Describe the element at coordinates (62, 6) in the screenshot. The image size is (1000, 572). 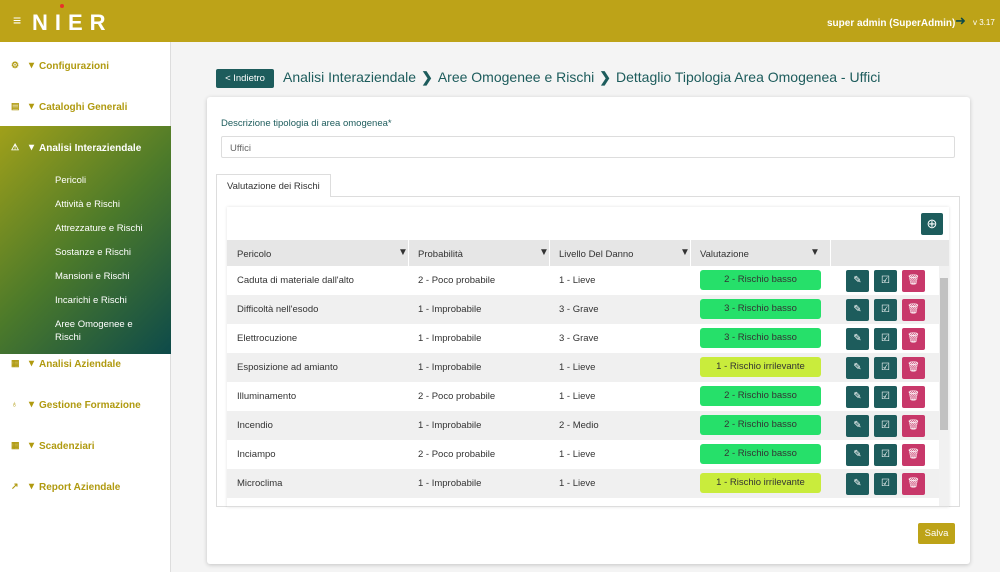
I see `logo-dot` at that location.